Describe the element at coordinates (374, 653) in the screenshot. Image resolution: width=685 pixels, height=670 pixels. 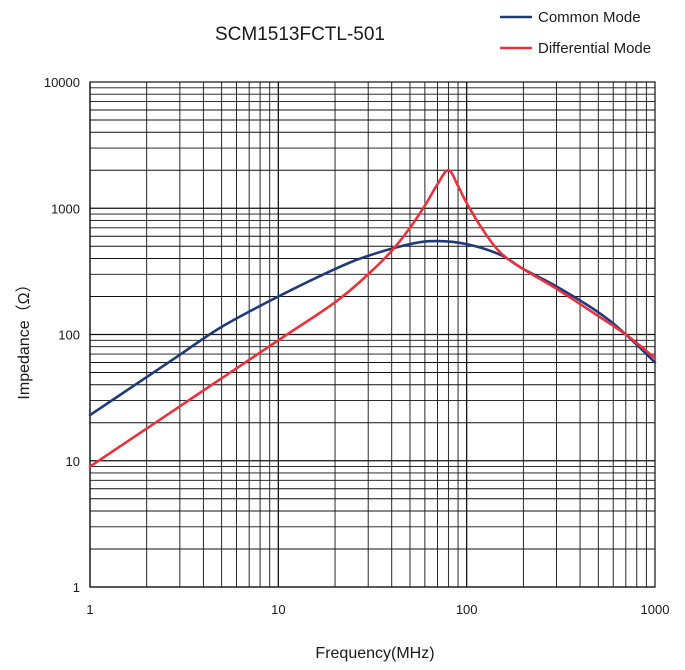
I see `x-axis-label: Frequency(MHz)` at that location.